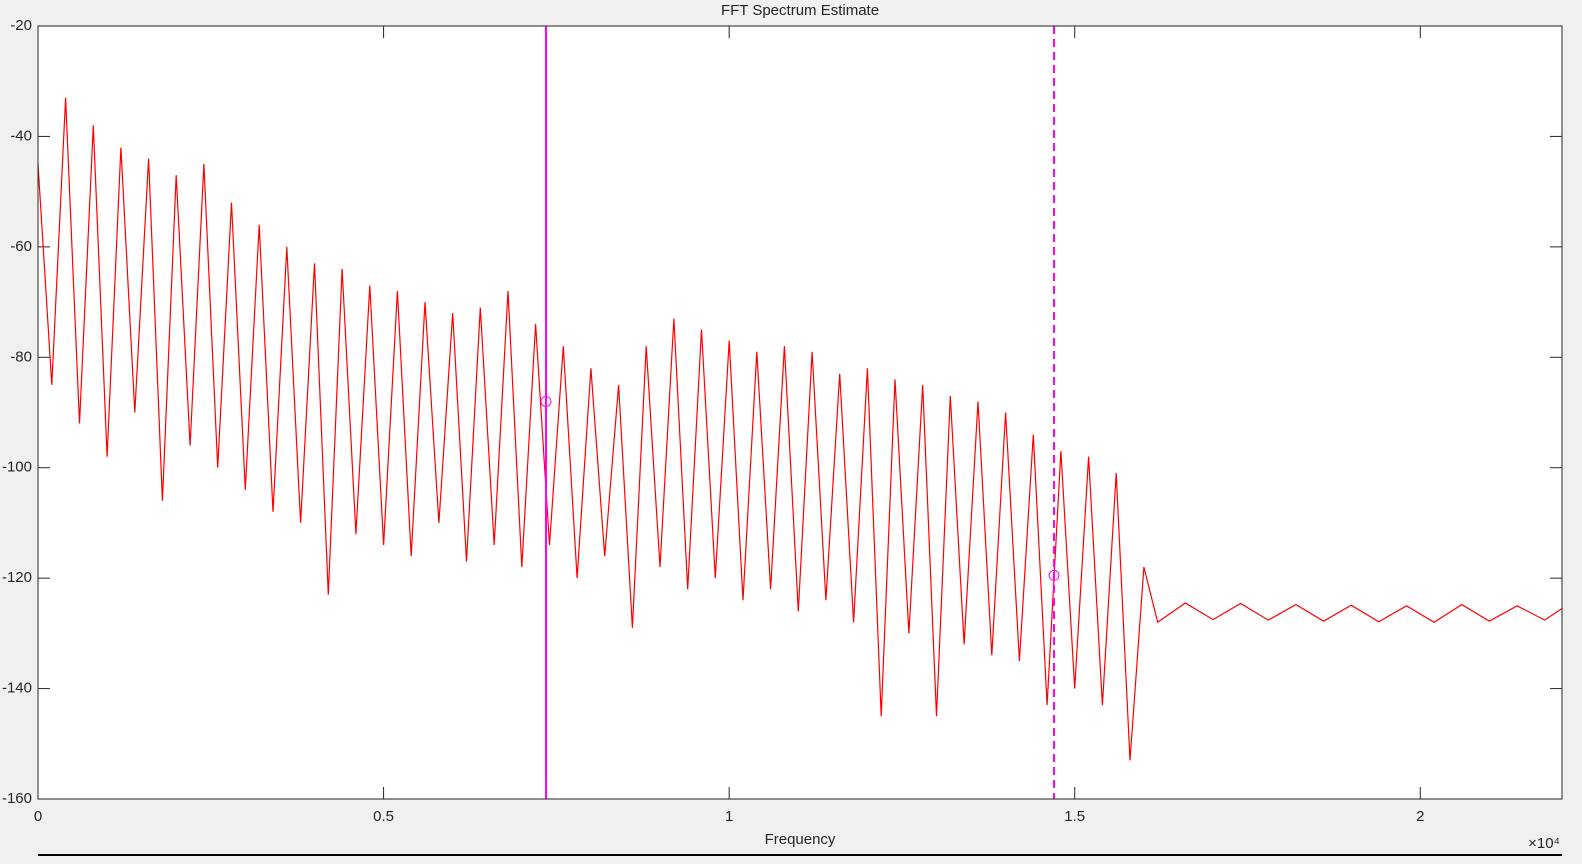  Describe the element at coordinates (38, 816) in the screenshot. I see `x-tick-label: 0` at that location.